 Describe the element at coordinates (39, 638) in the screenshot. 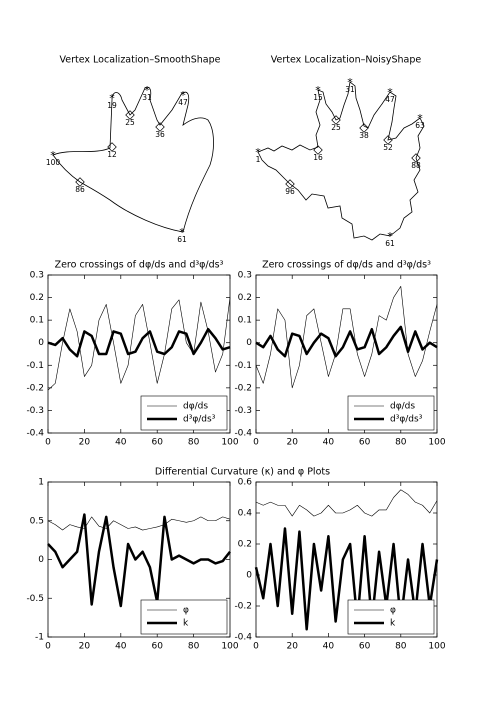

I see `y-tick-label: -1` at that location.